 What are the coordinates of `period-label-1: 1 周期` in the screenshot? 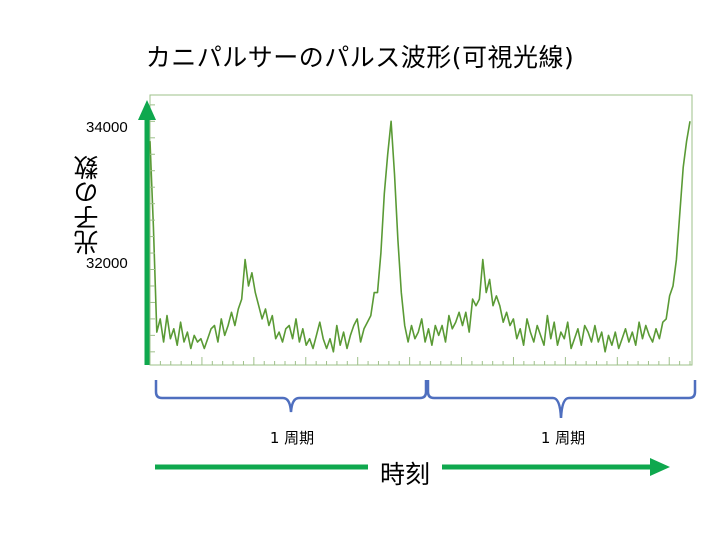 It's located at (292, 438).